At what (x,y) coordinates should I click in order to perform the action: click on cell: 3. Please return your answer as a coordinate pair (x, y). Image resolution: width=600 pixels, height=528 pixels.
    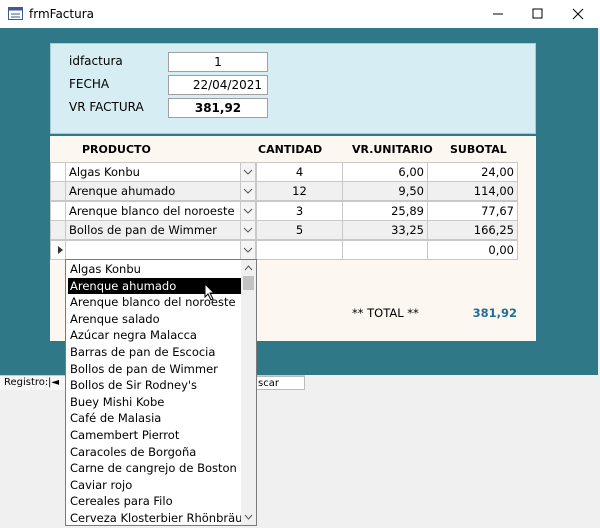
    Looking at the image, I should click on (299, 210).